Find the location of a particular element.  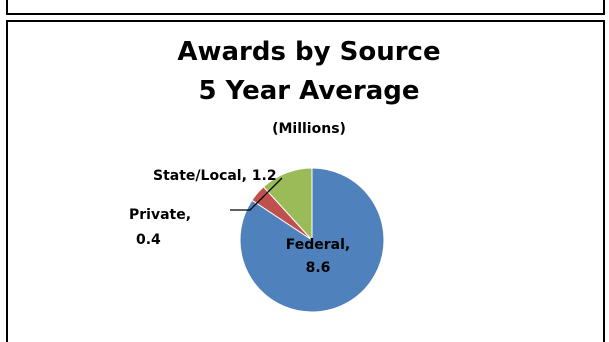

chart-title: Awards by Source is located at coordinates (308, 52).